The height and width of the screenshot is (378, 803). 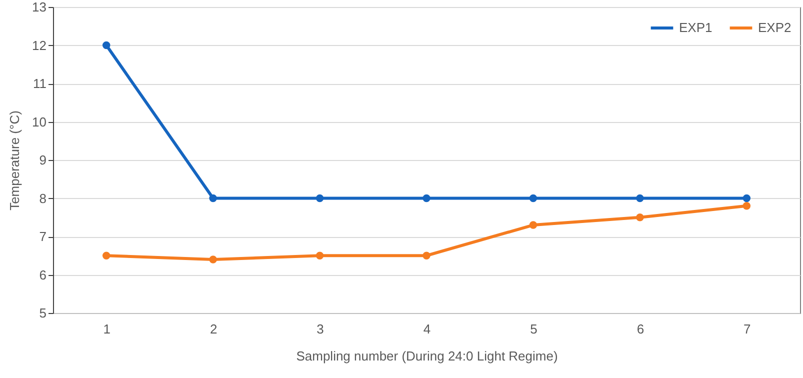 I want to click on x-tick-label: 4, so click(x=427, y=329).